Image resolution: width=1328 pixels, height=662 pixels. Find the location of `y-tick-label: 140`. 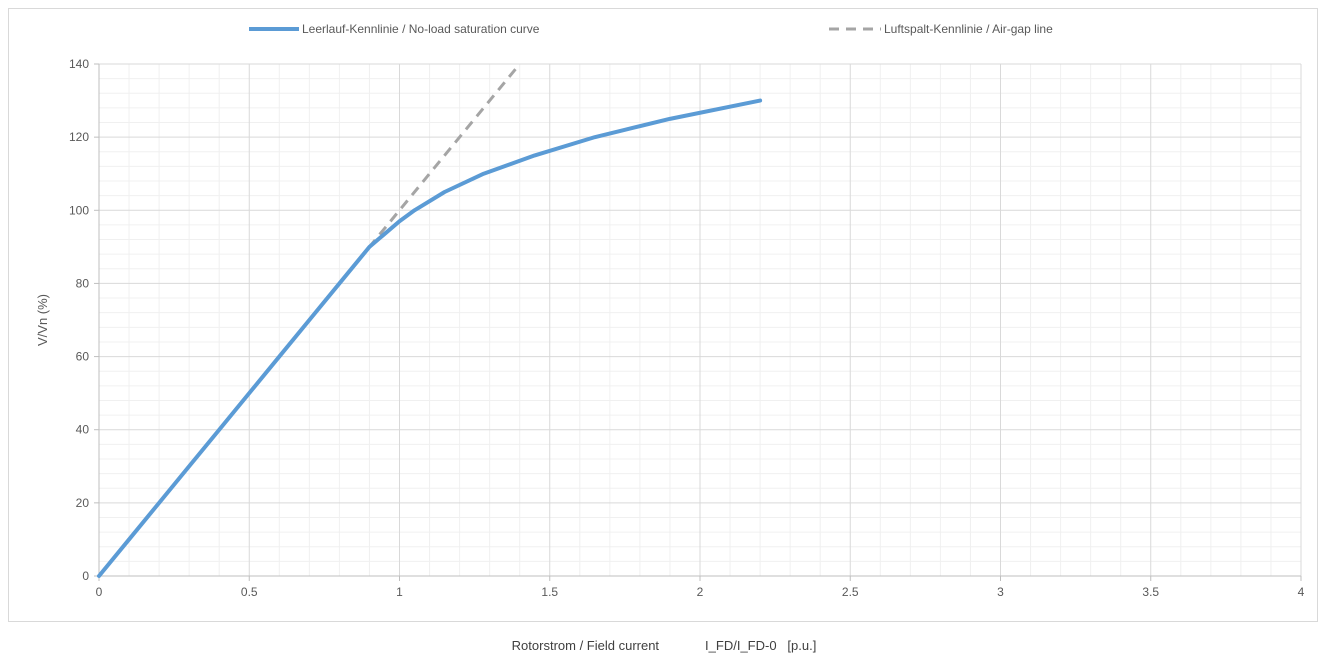

y-tick-label: 140 is located at coordinates (79, 64).